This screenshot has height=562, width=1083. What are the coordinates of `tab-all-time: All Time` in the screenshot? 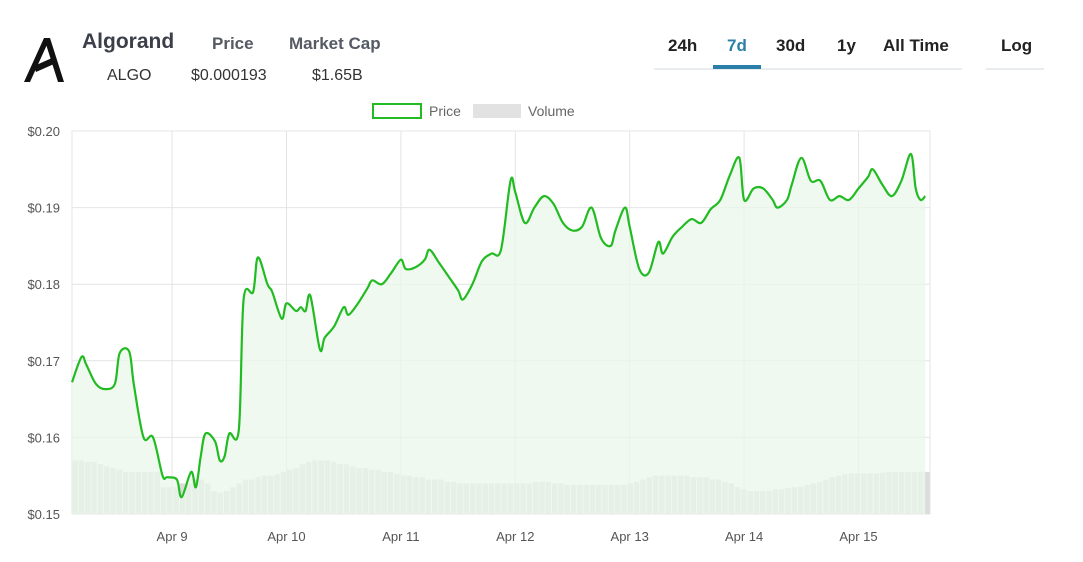 It's located at (916, 45).